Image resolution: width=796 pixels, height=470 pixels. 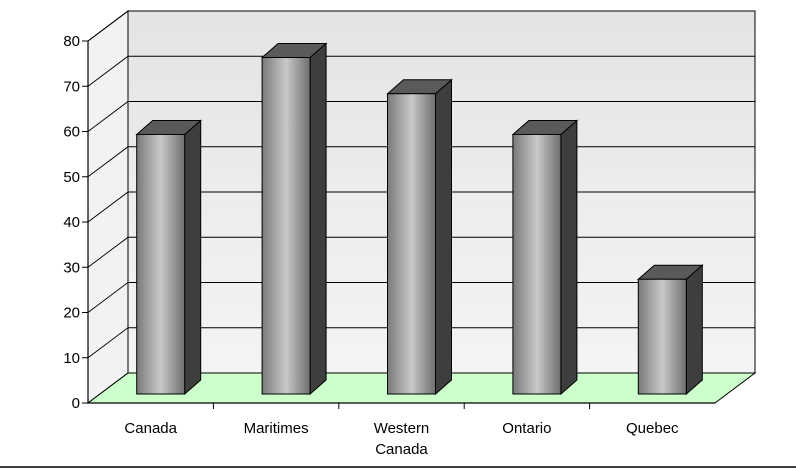 I want to click on x-tick-label: Ontario, so click(x=526, y=428).